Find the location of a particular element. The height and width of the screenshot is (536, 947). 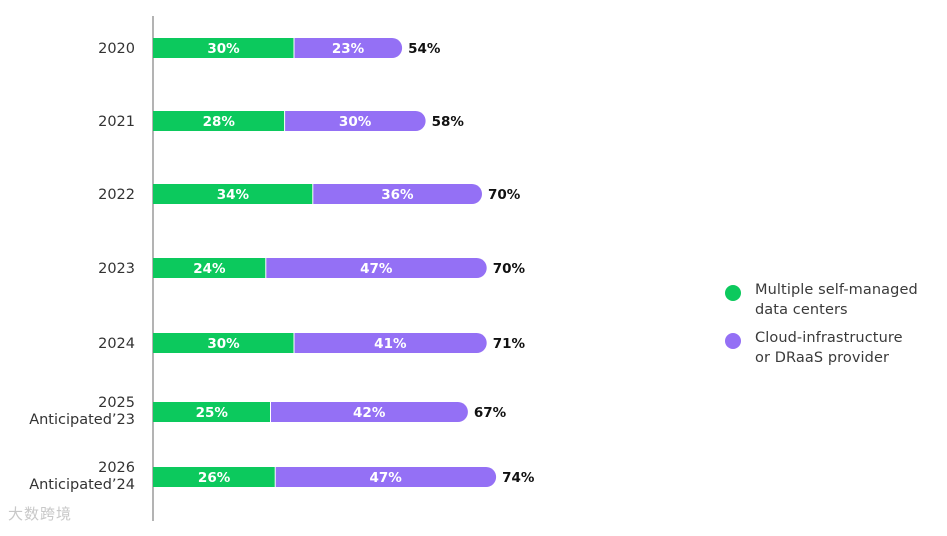

data-label-cloud: 30% is located at coordinates (355, 122).